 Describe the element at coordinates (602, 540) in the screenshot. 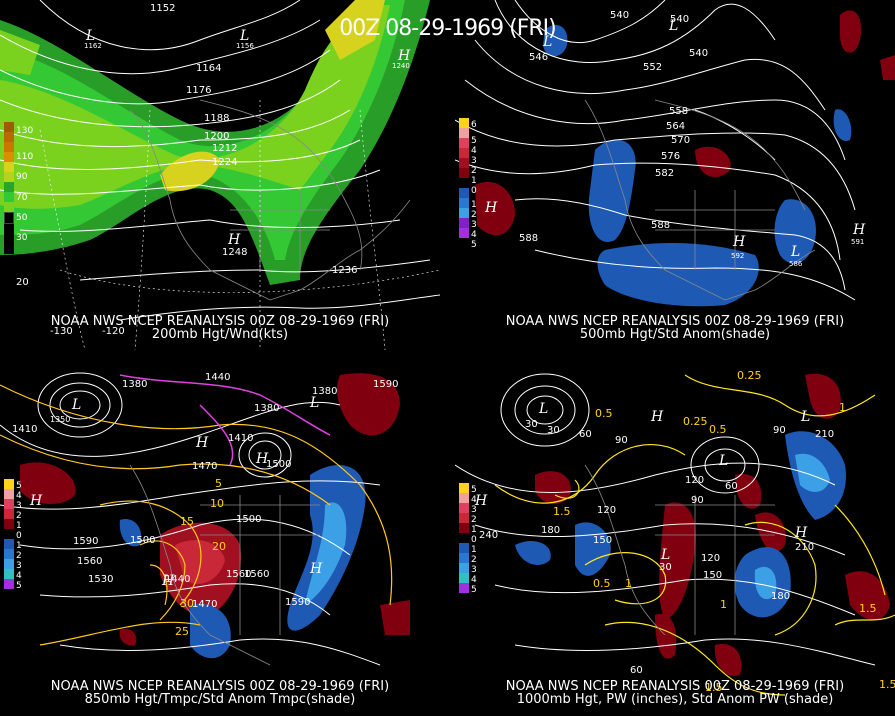

I see `contour-label: 150` at that location.